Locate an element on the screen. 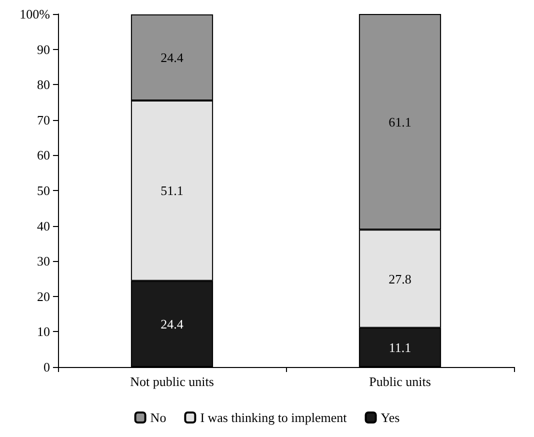 The height and width of the screenshot is (437, 534). data-label: 11.1 is located at coordinates (400, 347).